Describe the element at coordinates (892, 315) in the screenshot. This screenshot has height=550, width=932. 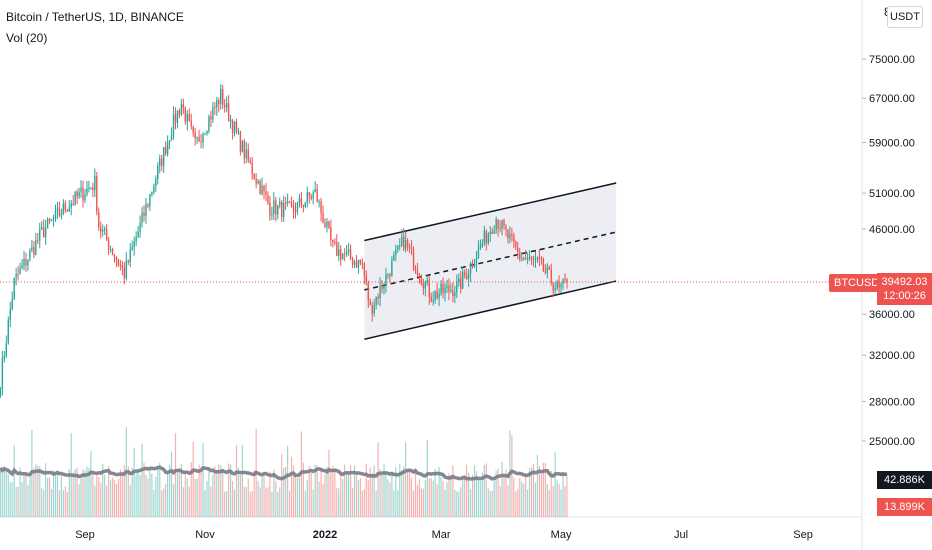
I see `price-tick-label: 36000.00` at that location.